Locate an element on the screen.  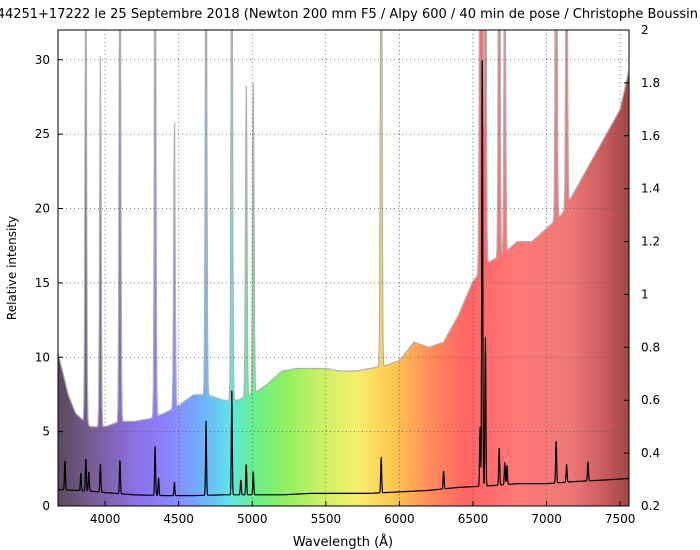
y-tick-label: 10 is located at coordinates (42, 357).